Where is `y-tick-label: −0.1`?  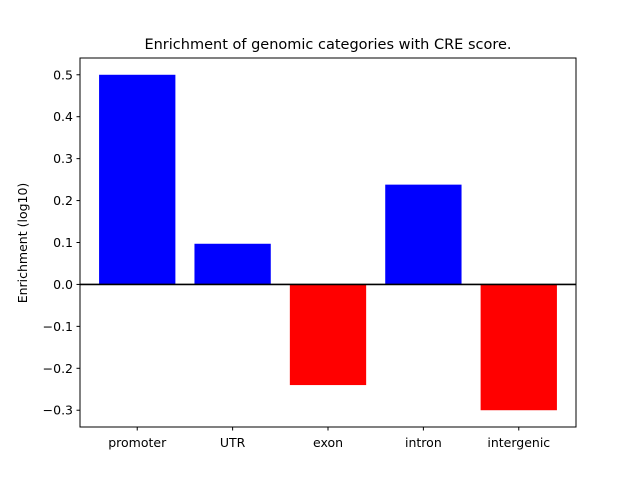 y-tick-label: −0.1 is located at coordinates (58, 326).